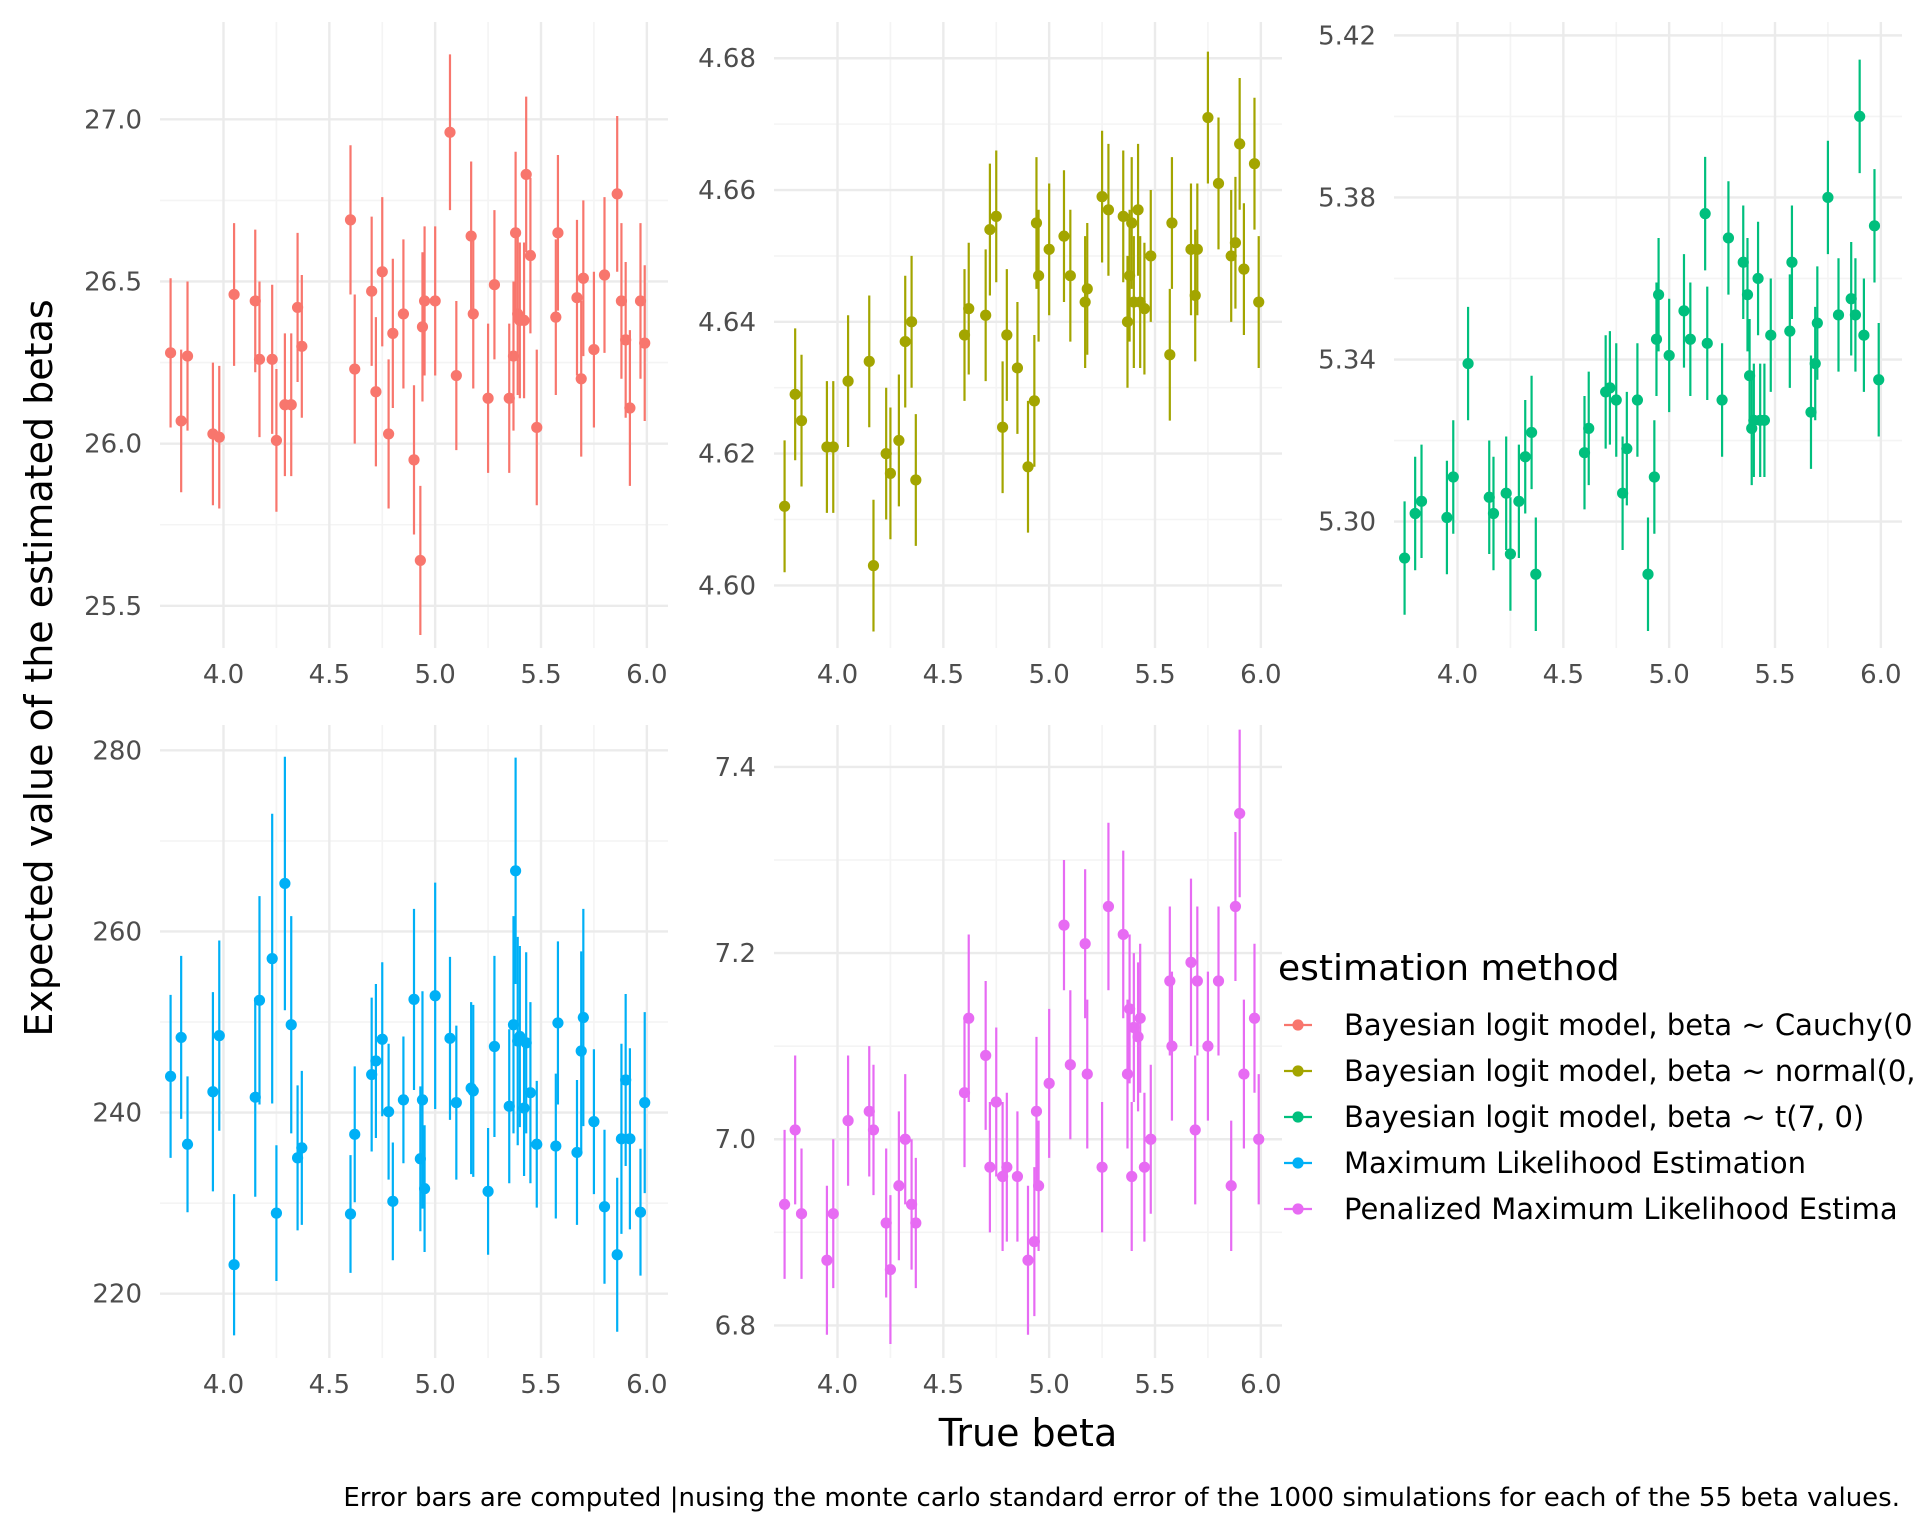 This screenshot has width=1920, height=1536. Describe the element at coordinates (1575, 1163) in the screenshot. I see `legend-label: Maximum Likelihood Estimation` at that location.